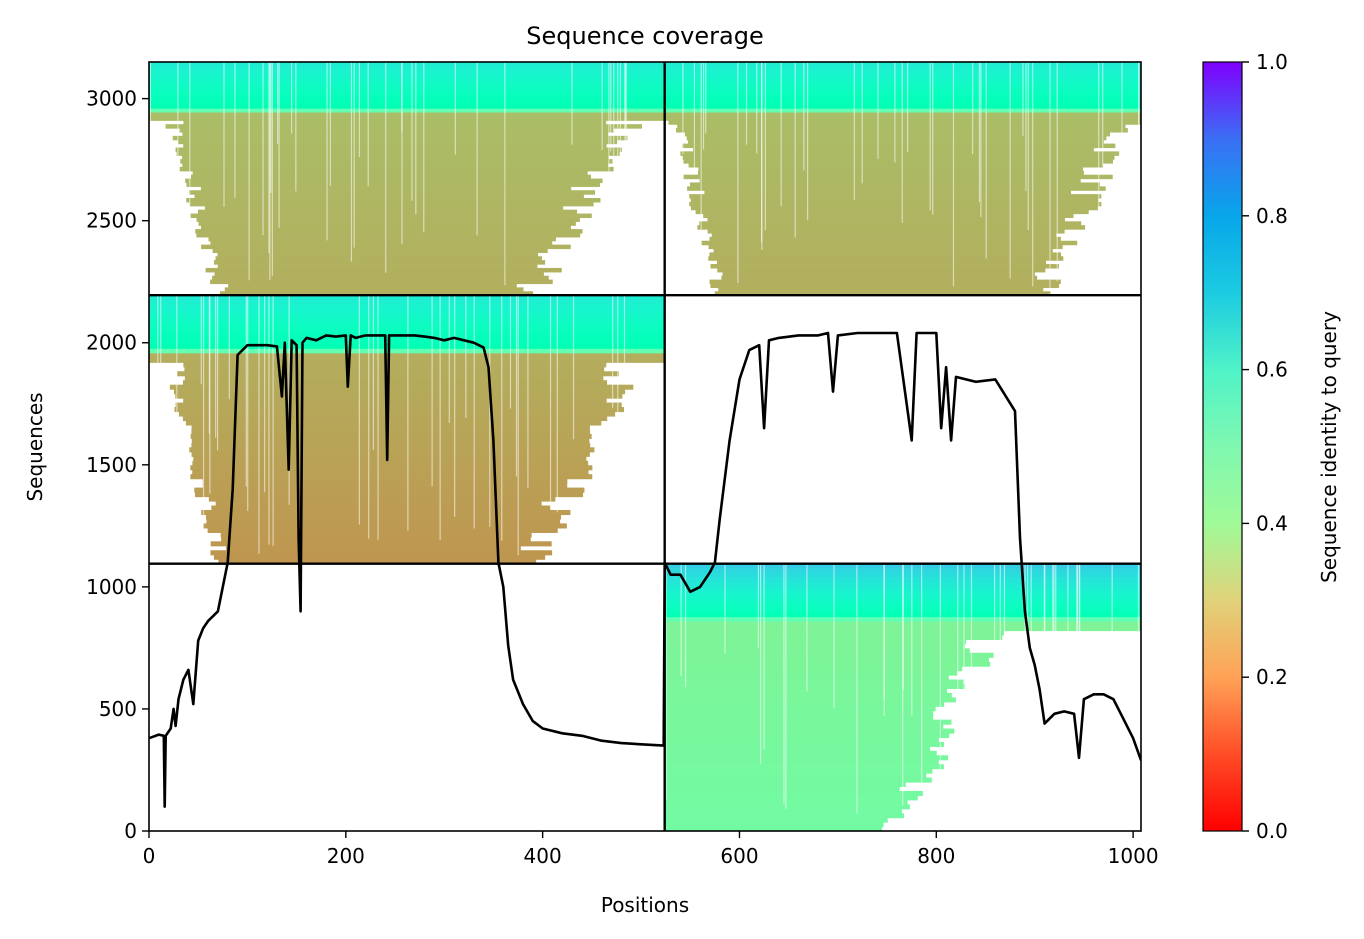 Image resolution: width=1364 pixels, height=939 pixels. What do you see at coordinates (1133, 856) in the screenshot?
I see `x-tick-label: 1000` at bounding box center [1133, 856].